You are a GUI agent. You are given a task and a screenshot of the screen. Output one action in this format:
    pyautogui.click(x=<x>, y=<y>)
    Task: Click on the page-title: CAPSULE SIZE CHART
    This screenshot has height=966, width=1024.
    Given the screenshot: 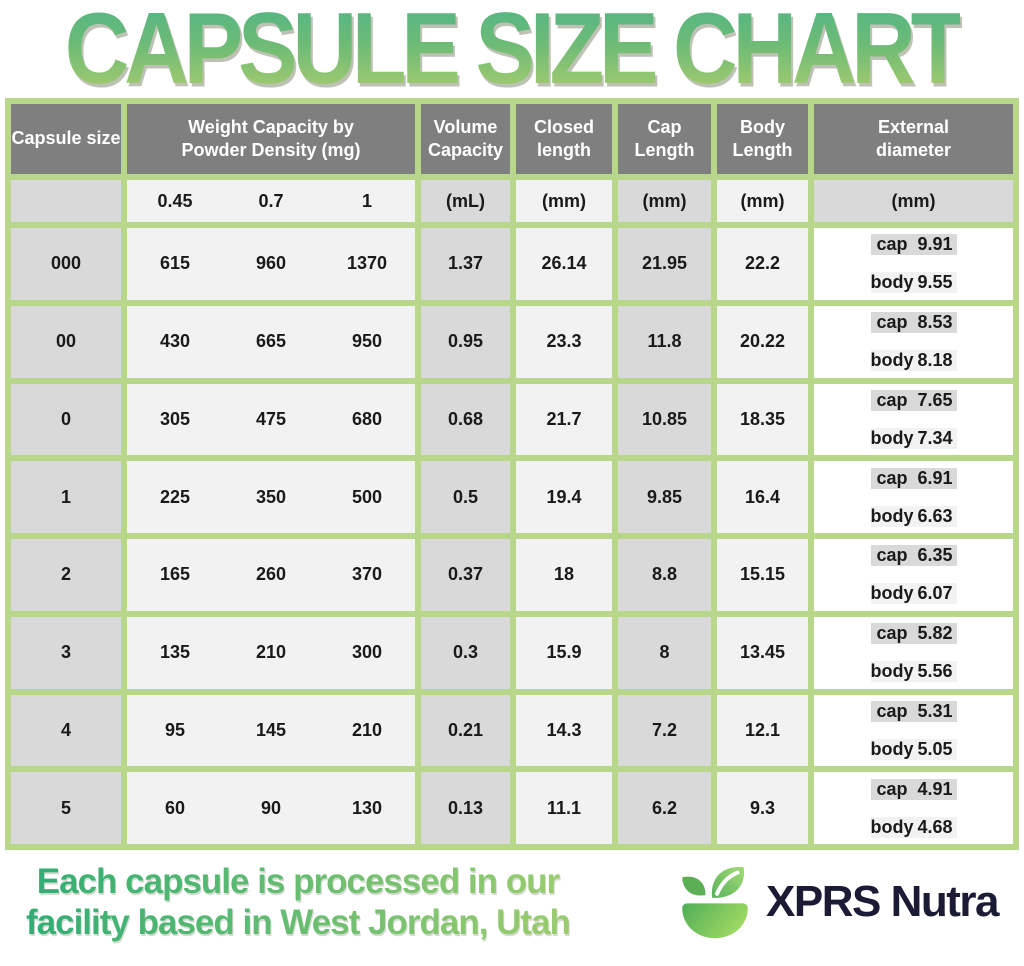 What is the action you would take?
    pyautogui.click(x=514, y=53)
    